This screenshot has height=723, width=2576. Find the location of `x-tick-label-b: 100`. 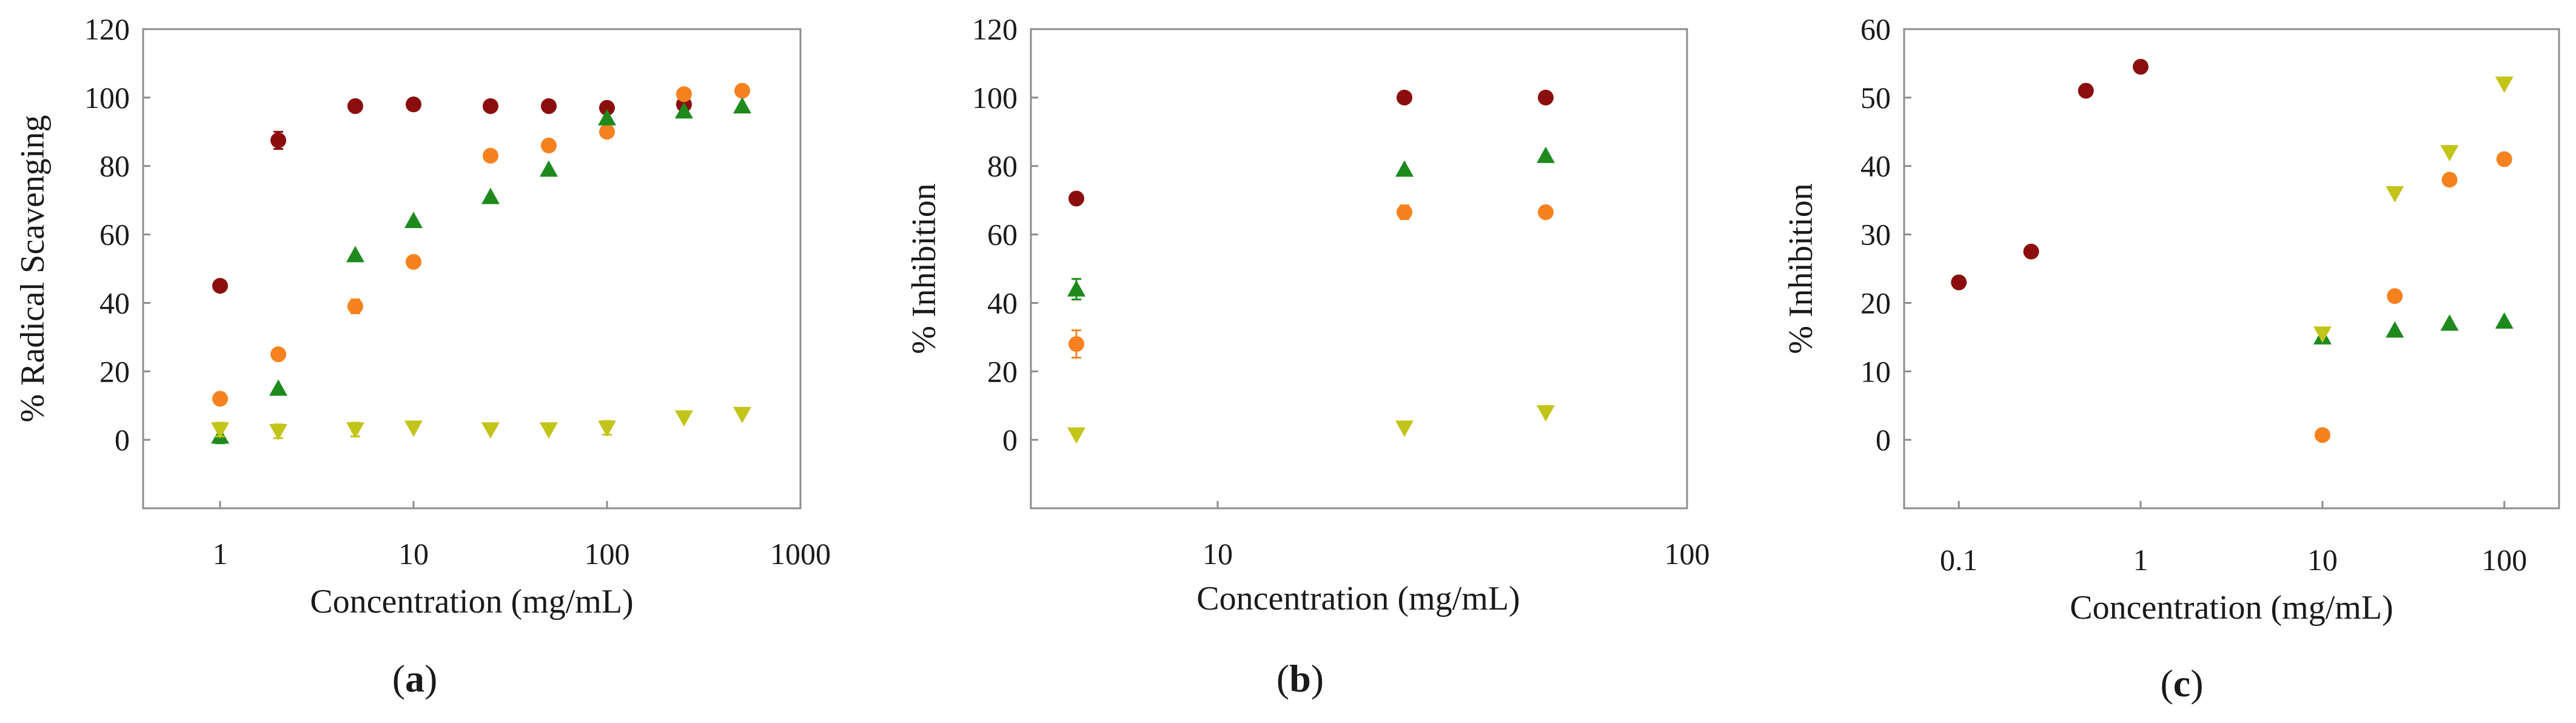

x-tick-label-b: 100 is located at coordinates (1688, 554).